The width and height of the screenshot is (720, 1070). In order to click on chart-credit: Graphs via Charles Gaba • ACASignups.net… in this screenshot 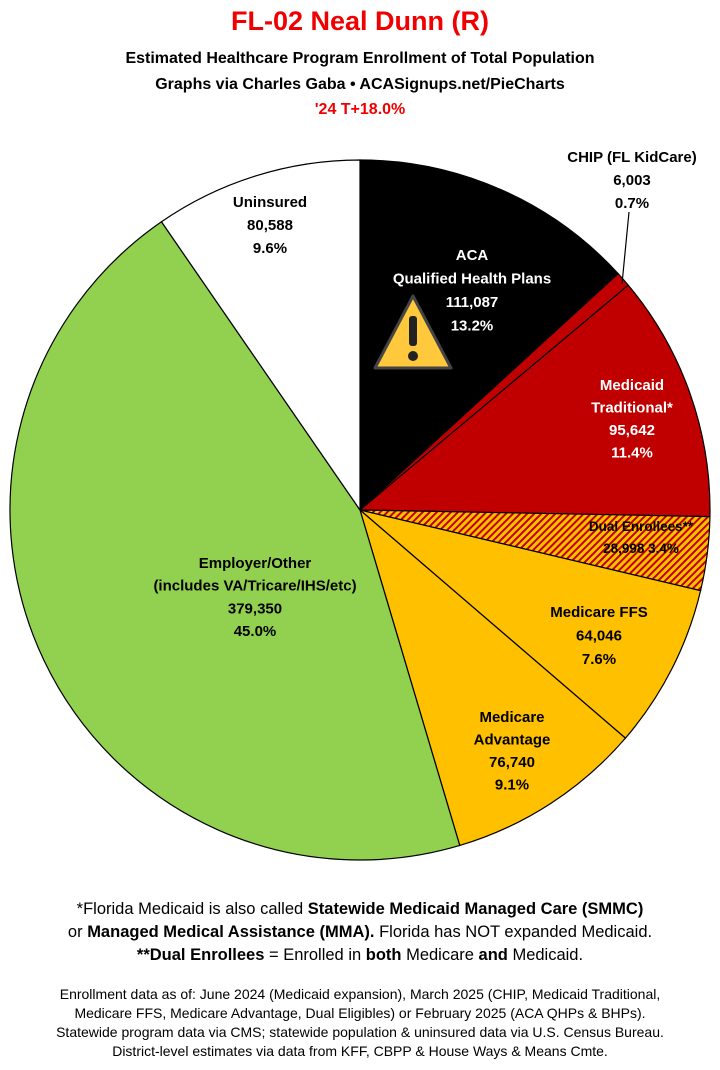, I will do `click(360, 84)`.